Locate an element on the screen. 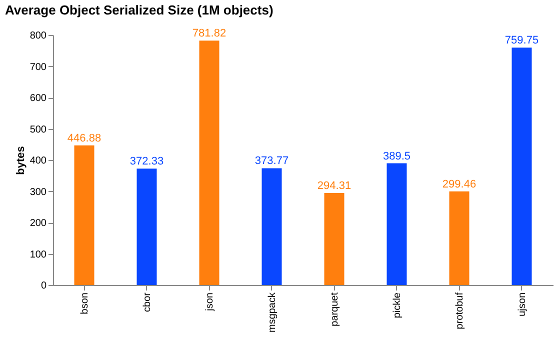 The height and width of the screenshot is (341, 560). chart-title: Average Object Serialized Size (1M objects) is located at coordinates (139, 10).